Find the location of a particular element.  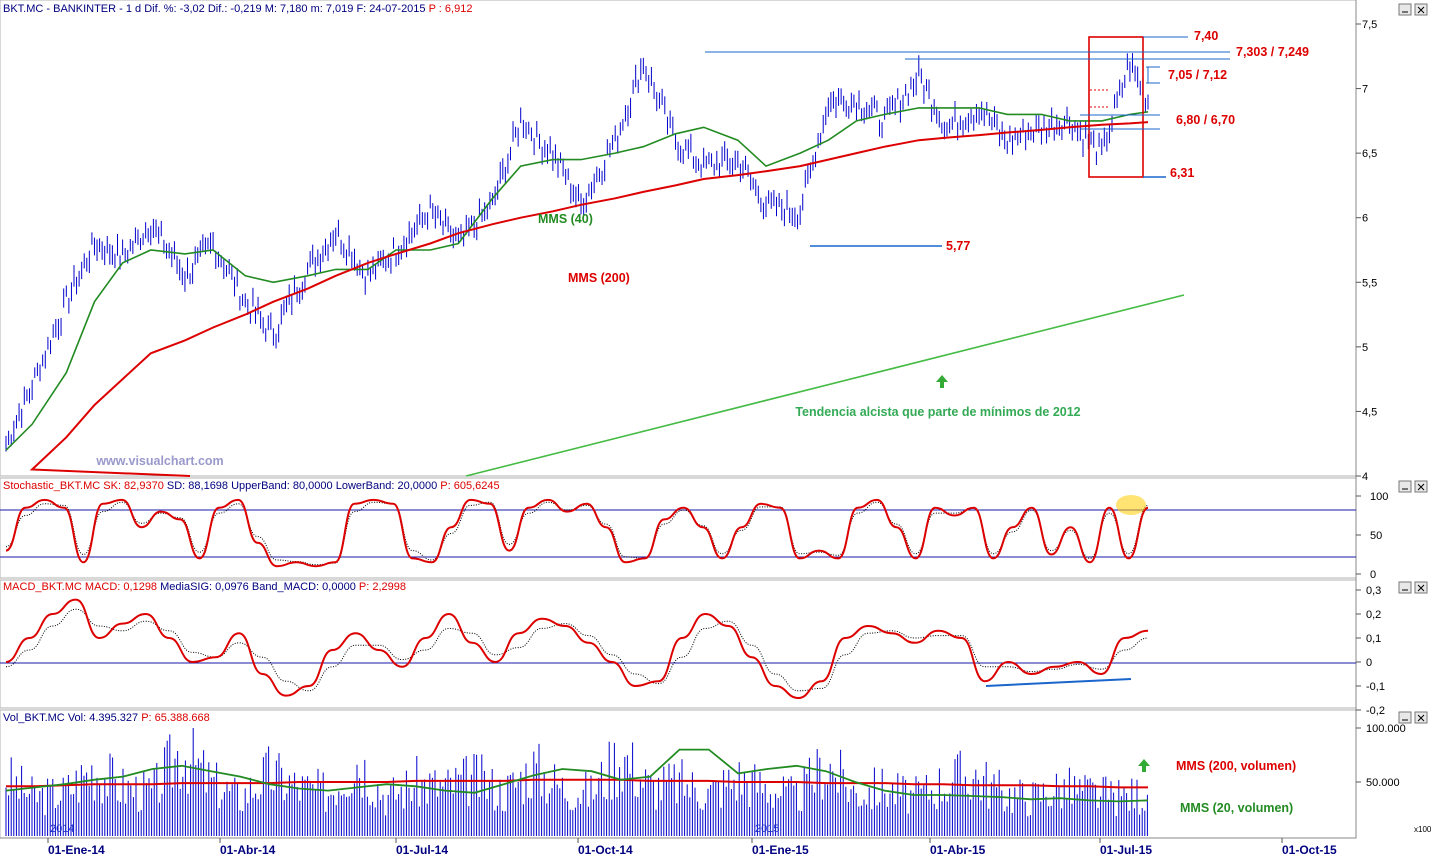

series-macd is located at coordinates (577, 649).